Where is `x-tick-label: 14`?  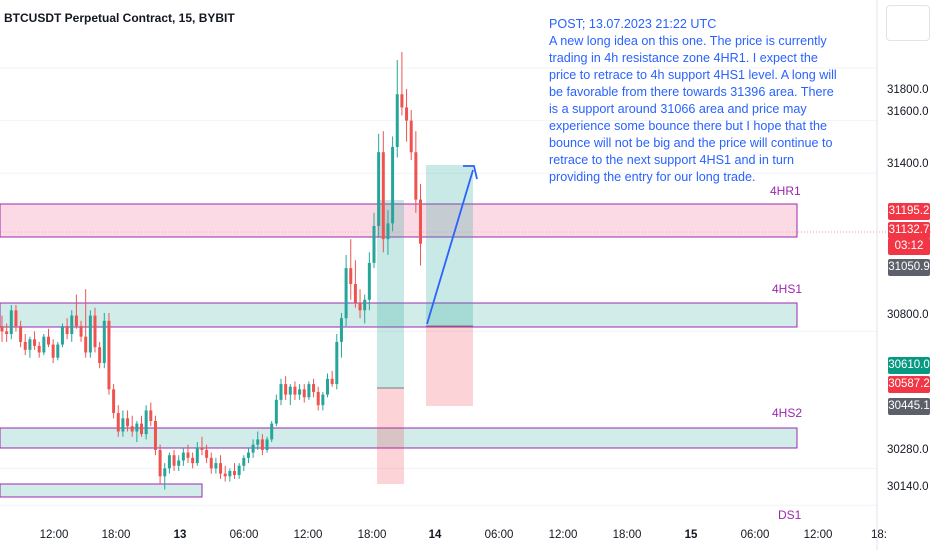 x-tick-label: 14 is located at coordinates (435, 535).